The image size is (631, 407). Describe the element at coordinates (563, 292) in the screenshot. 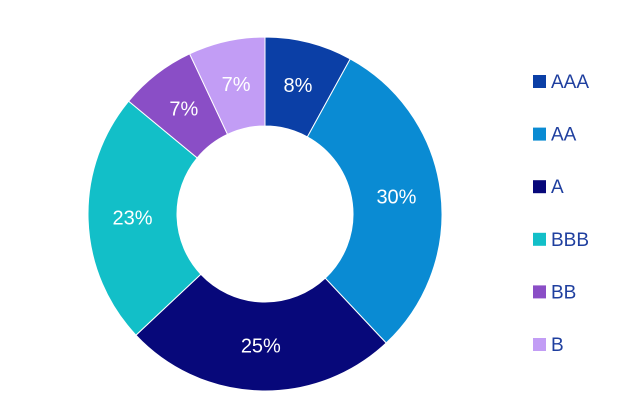

I see `legend-label: BB` at that location.